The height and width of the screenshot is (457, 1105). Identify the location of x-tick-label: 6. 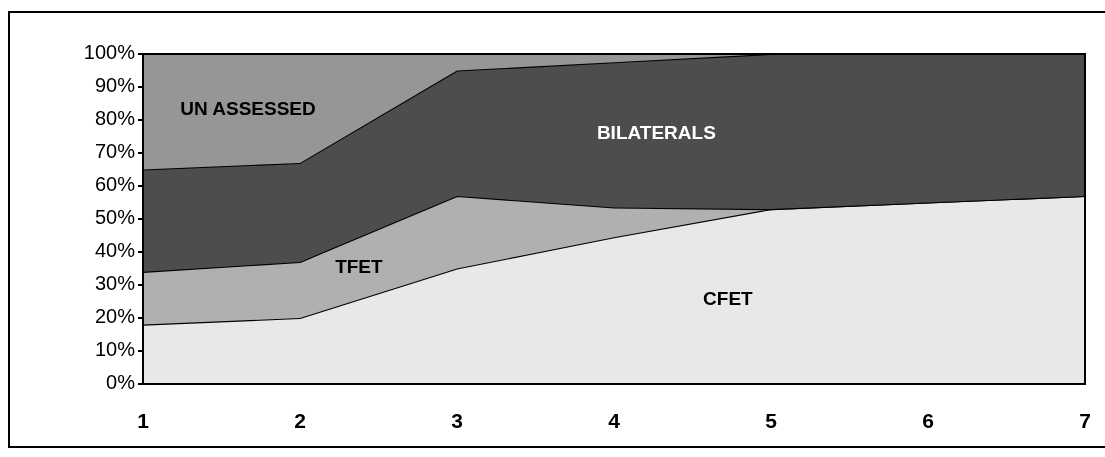
(928, 420).